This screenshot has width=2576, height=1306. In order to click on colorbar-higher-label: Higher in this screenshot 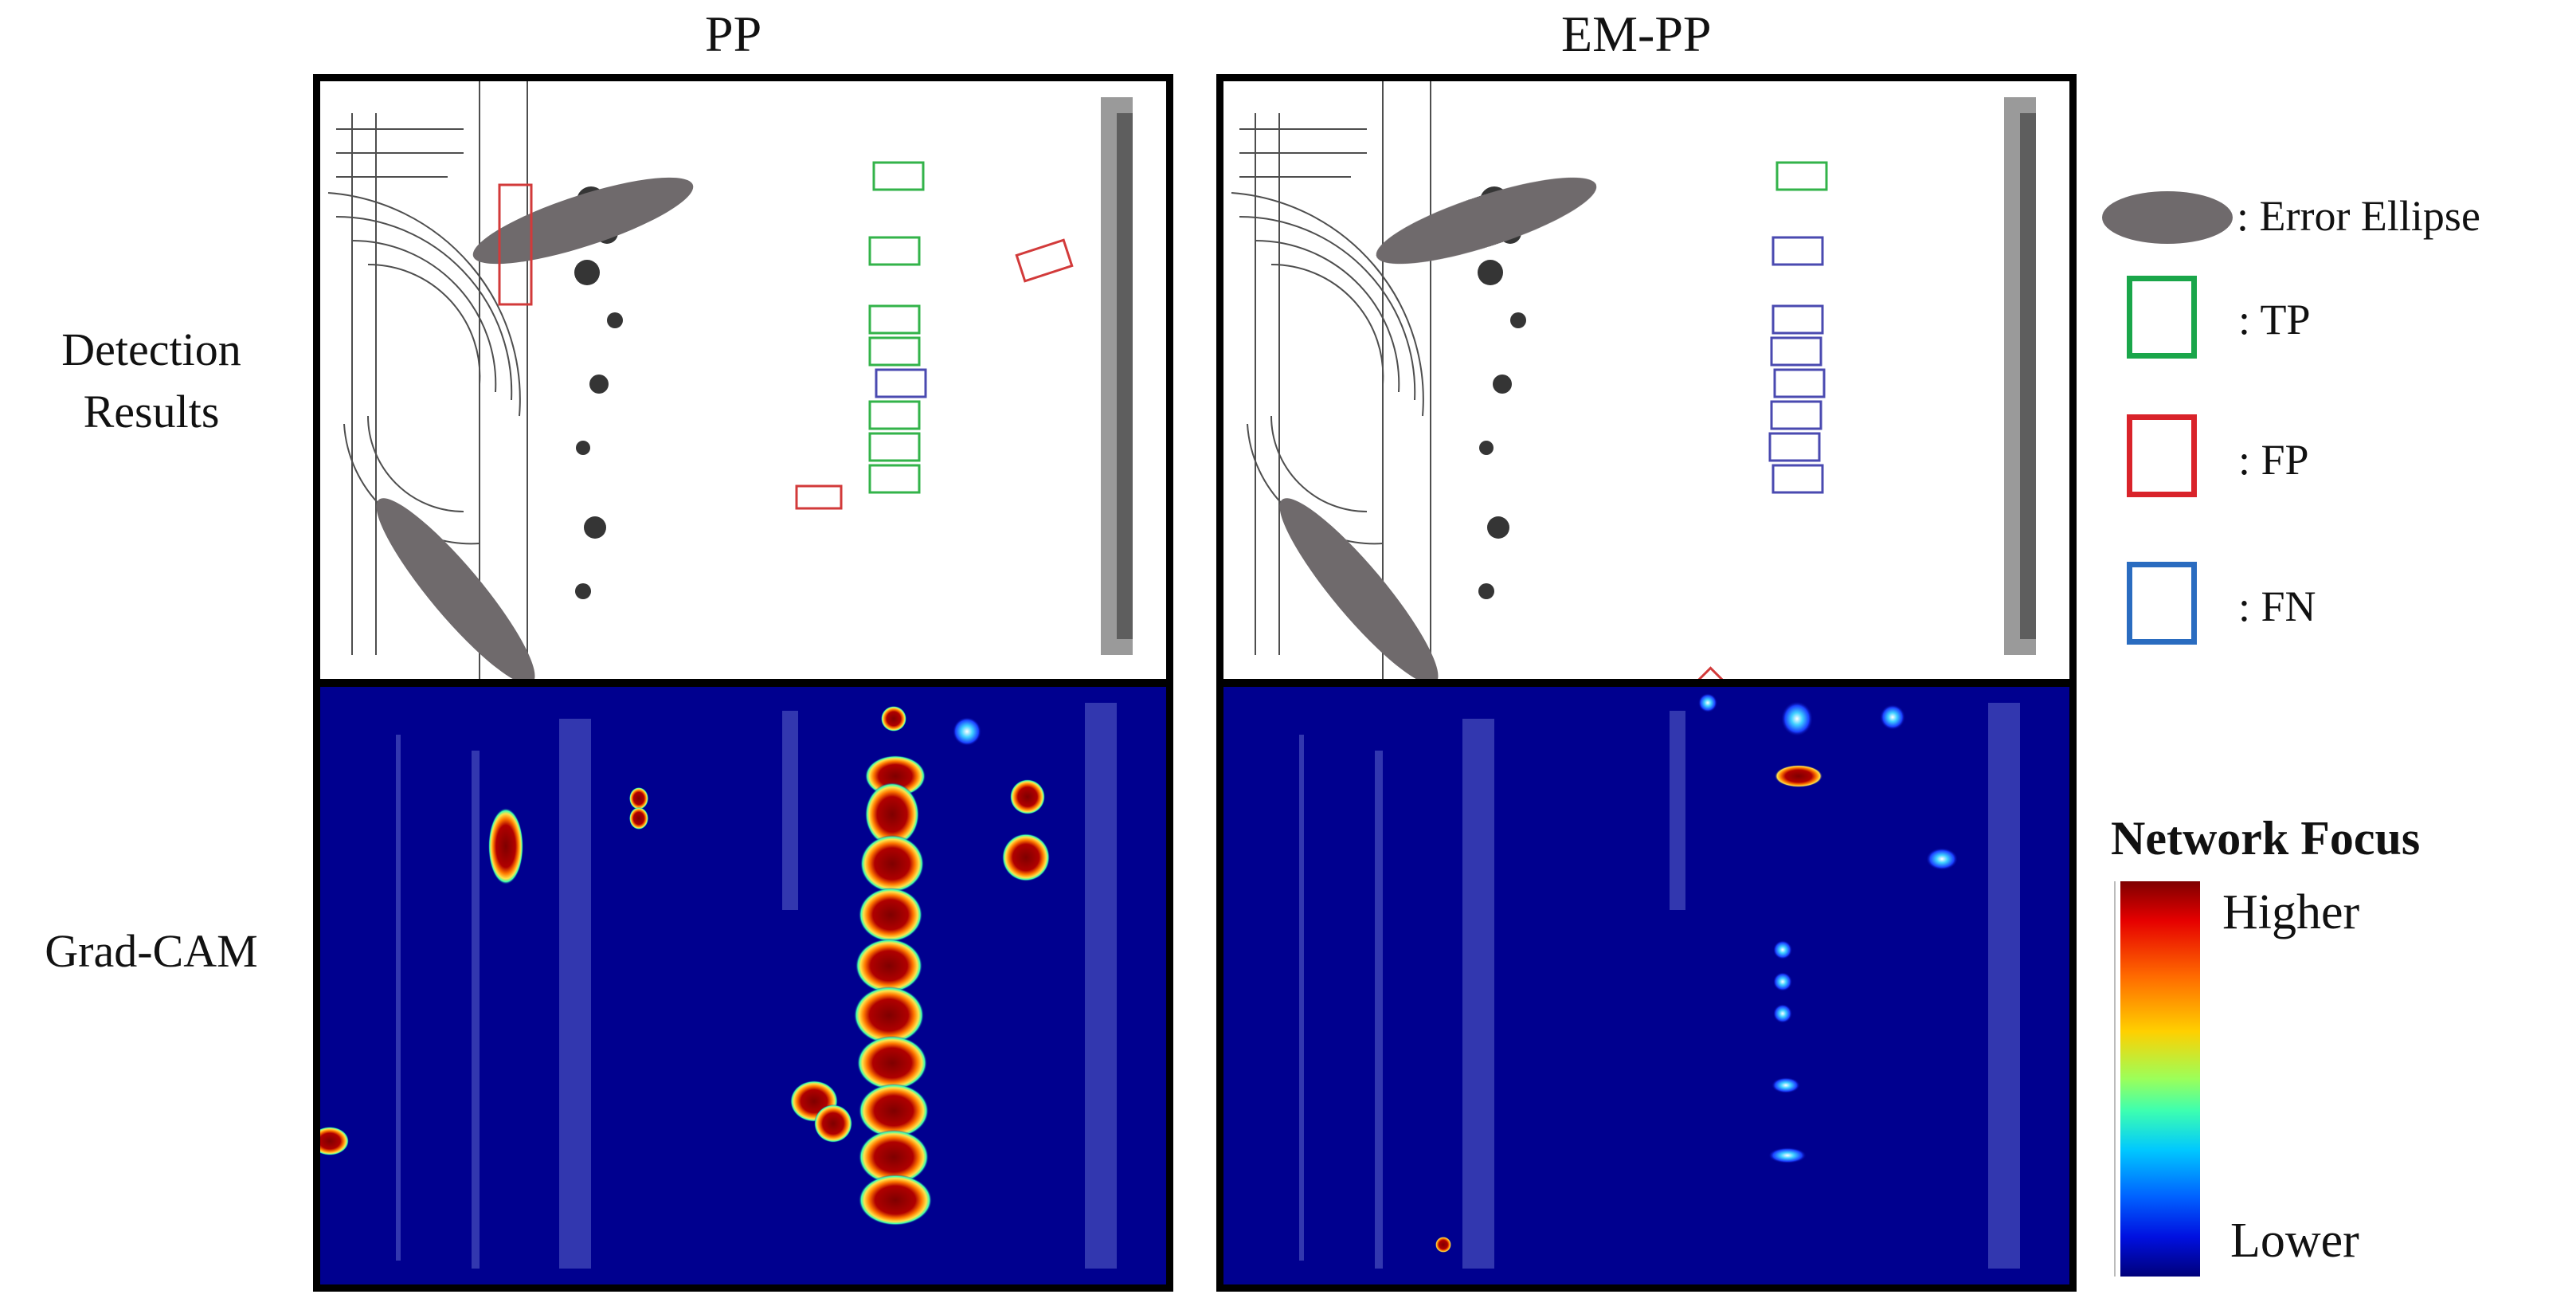, I will do `click(2291, 912)`.